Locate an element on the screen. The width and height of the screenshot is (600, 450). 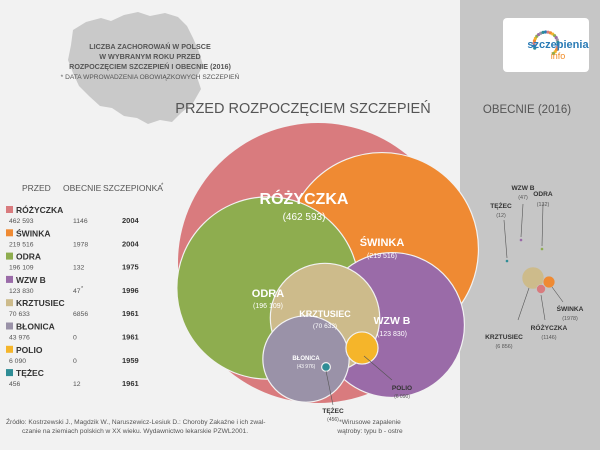
bubble-value-wzwb: (123 830) is located at coordinates (392, 334).